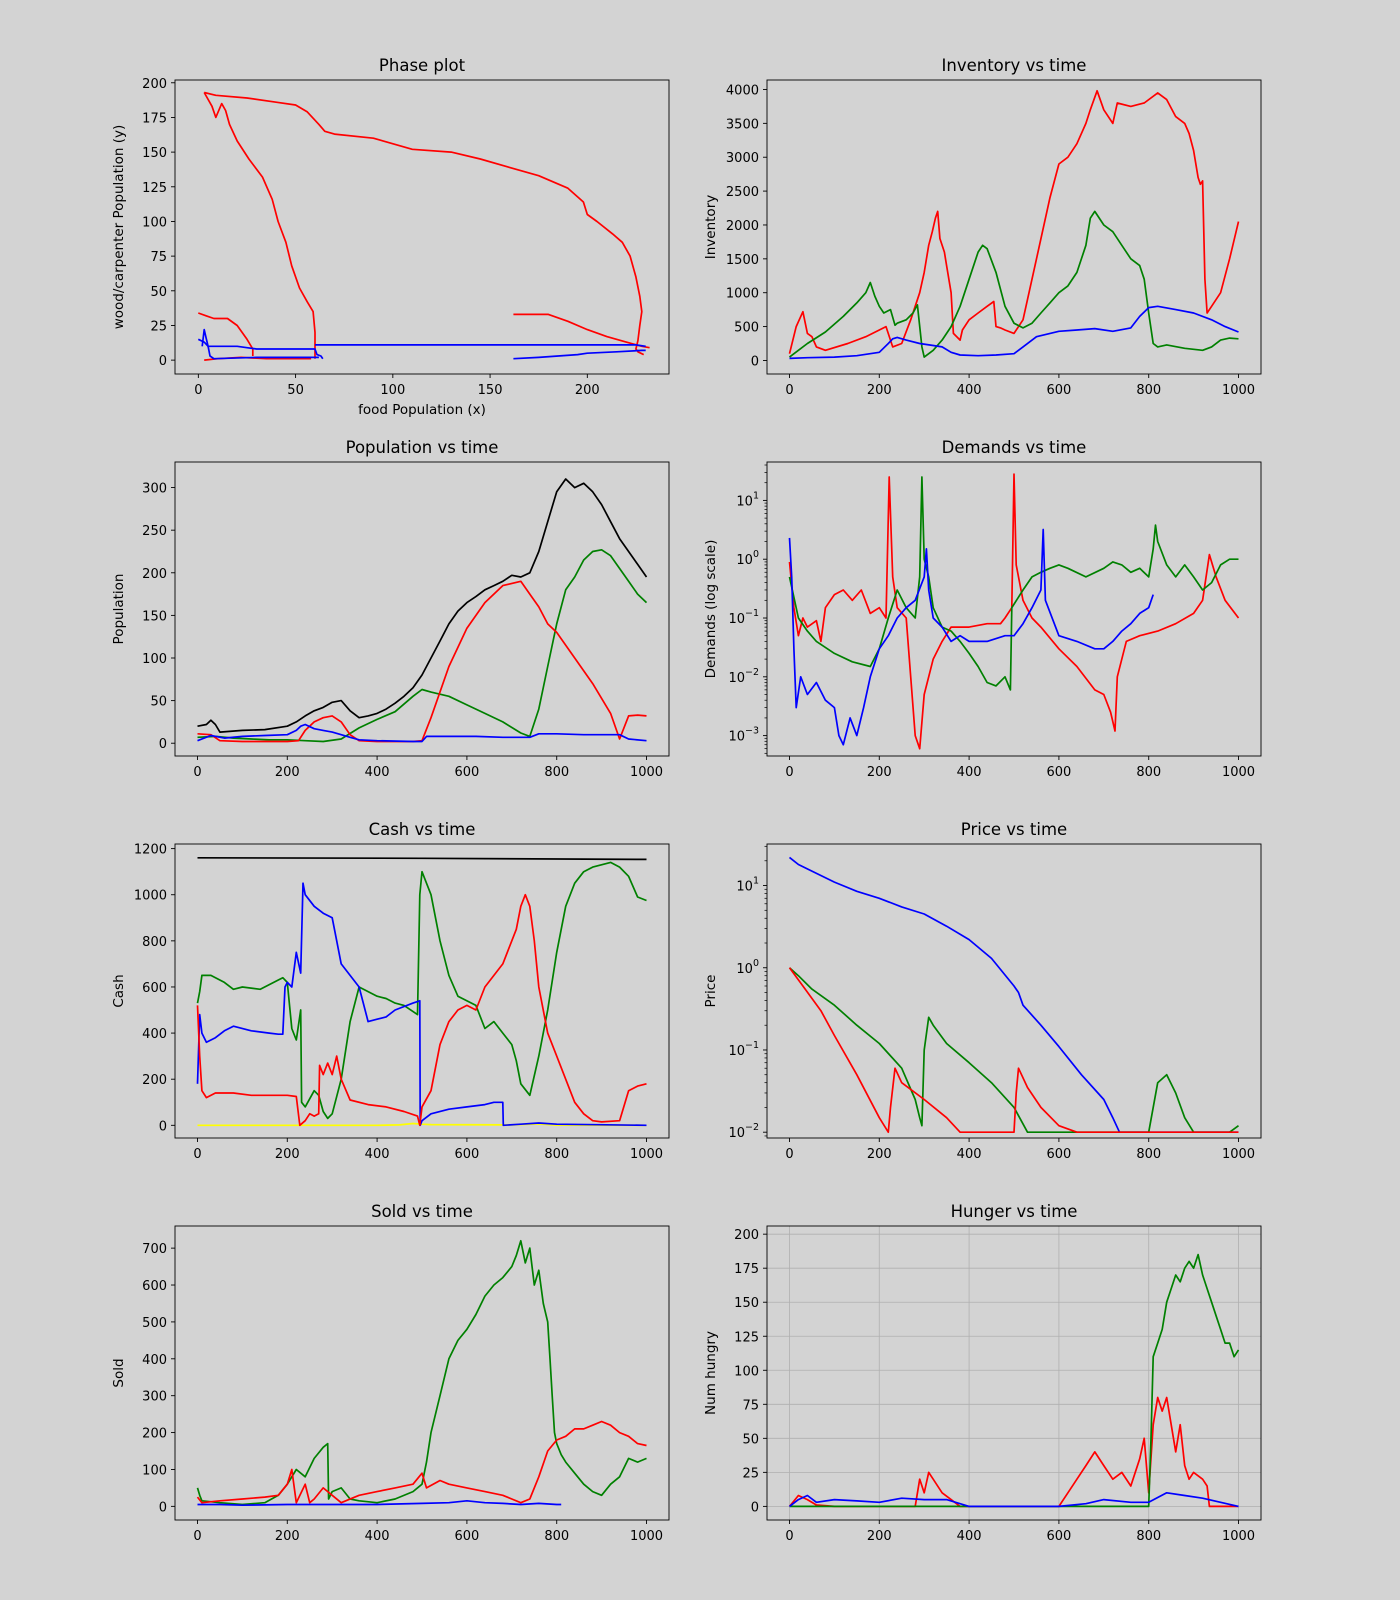 The image size is (1400, 1600). Describe the element at coordinates (154, 942) in the screenshot. I see `y-tick-label: 800` at that location.